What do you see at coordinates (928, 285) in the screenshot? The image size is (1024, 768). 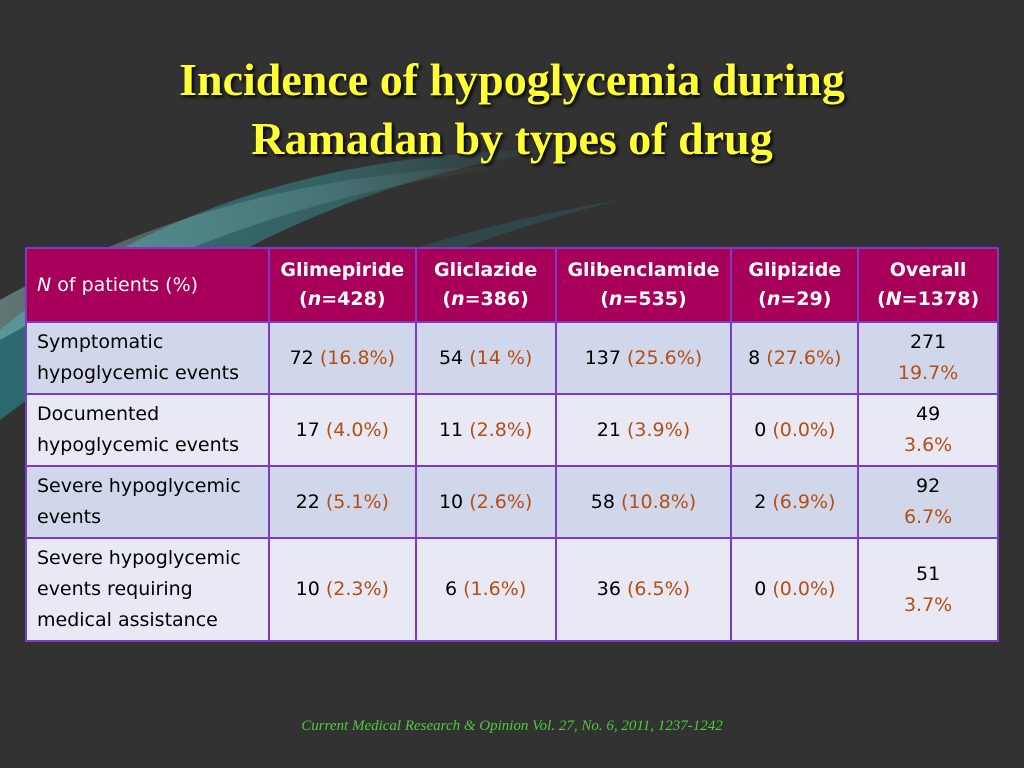 I see `column-header: Overall (N=1378)` at bounding box center [928, 285].